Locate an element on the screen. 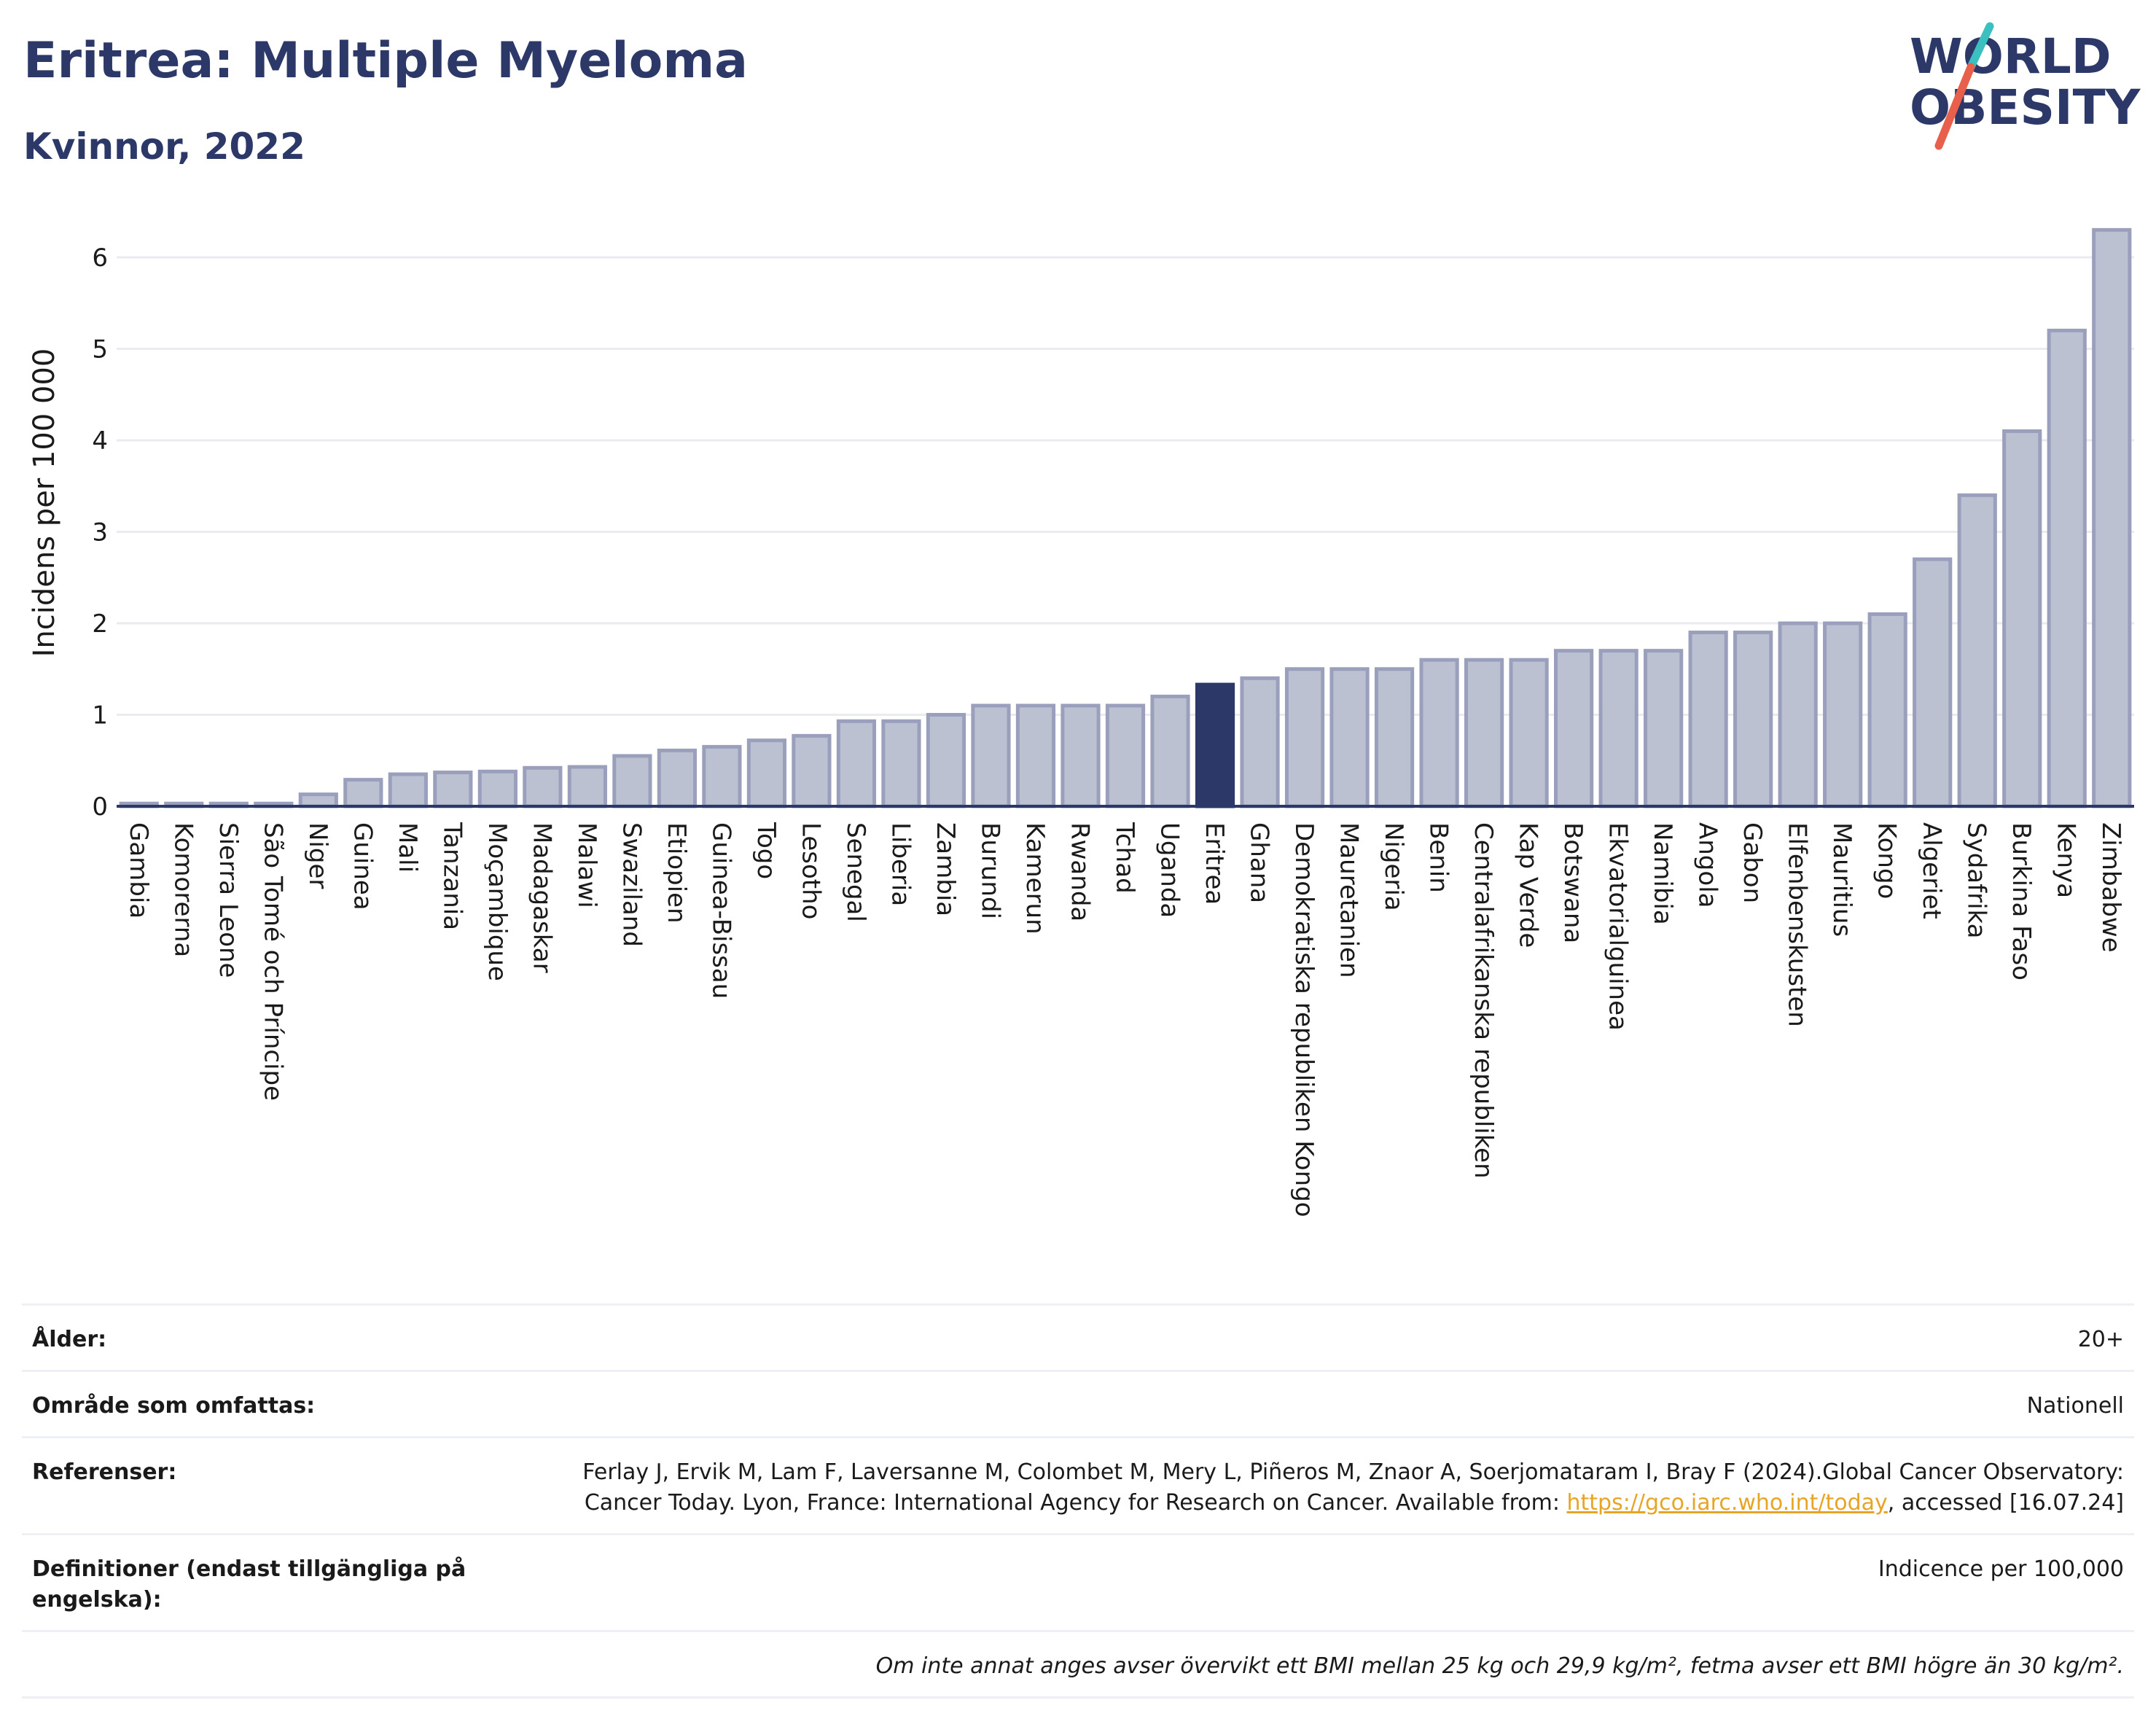  x-tick-label: Liberia is located at coordinates (901, 864).